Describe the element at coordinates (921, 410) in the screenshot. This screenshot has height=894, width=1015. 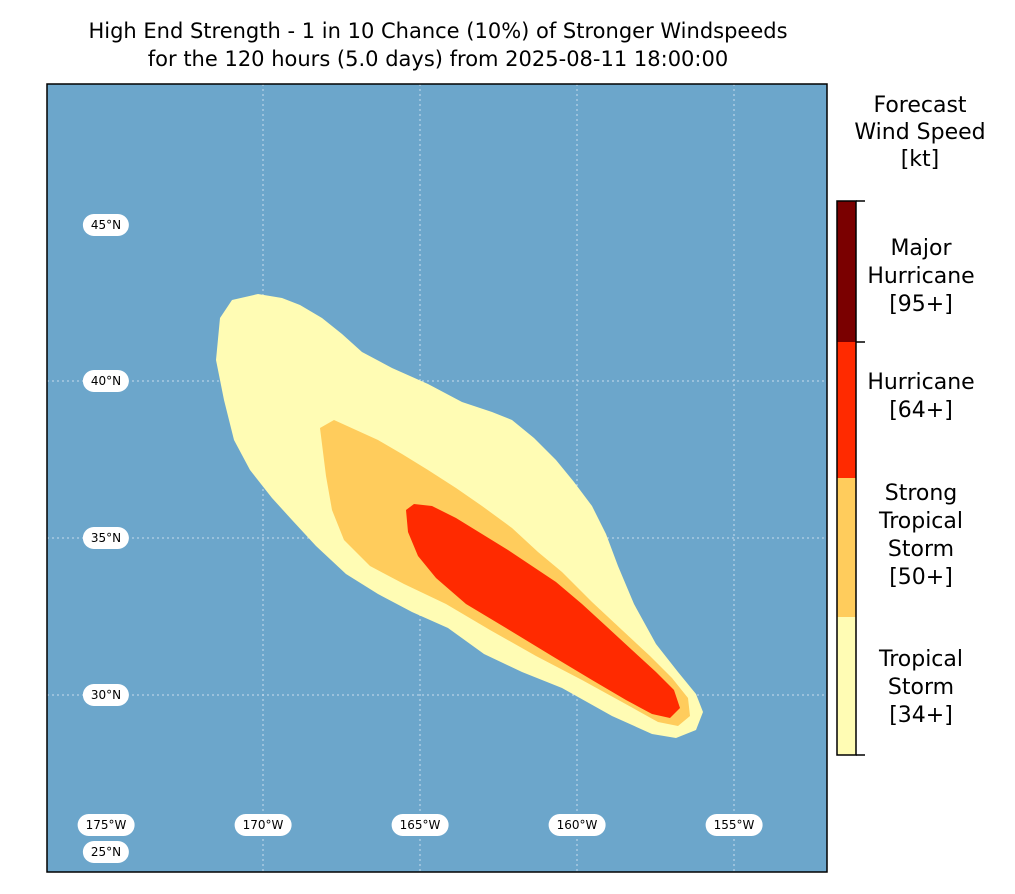
I see `legend-label-line: [64+]` at that location.